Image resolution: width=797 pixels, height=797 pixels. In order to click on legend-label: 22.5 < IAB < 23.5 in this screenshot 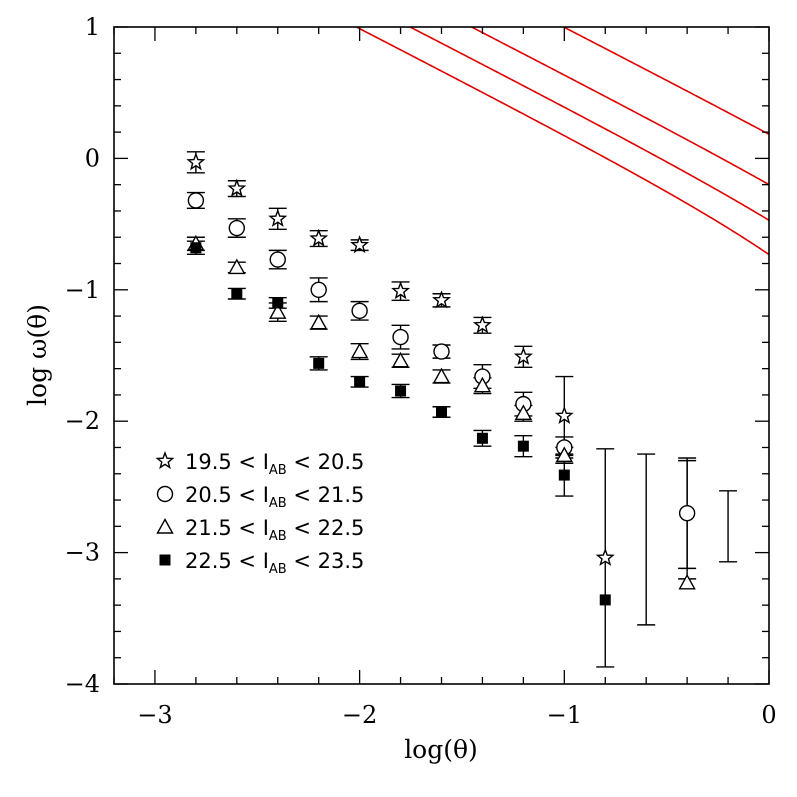, I will do `click(274, 563)`.